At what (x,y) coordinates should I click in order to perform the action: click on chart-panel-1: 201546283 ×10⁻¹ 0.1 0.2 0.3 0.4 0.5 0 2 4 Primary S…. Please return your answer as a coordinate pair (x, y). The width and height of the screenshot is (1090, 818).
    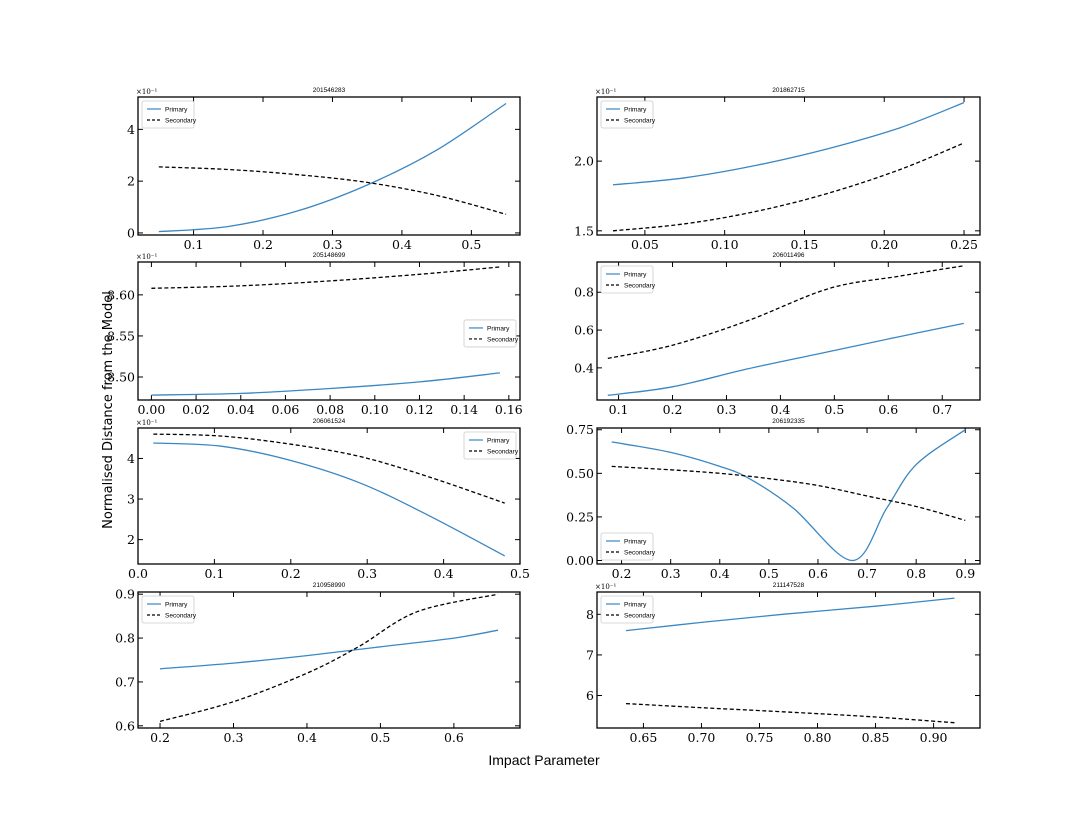
    Looking at the image, I should click on (324, 169).